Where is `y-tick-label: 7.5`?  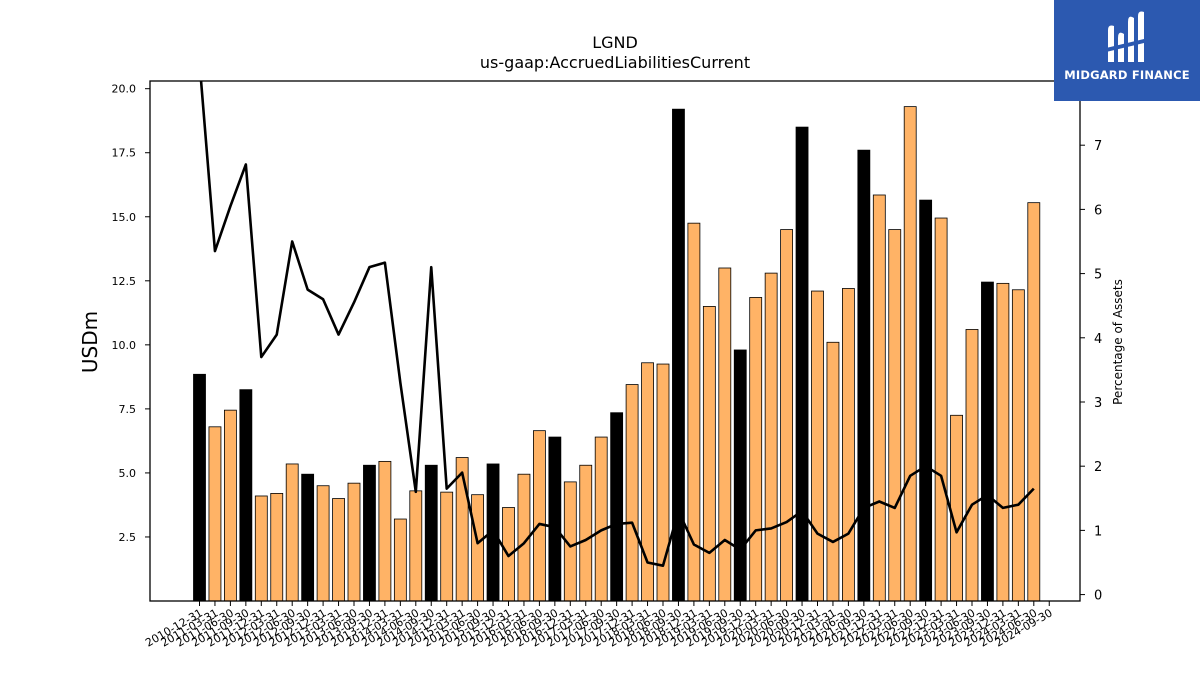
y-tick-label: 7.5 is located at coordinates (128, 409).